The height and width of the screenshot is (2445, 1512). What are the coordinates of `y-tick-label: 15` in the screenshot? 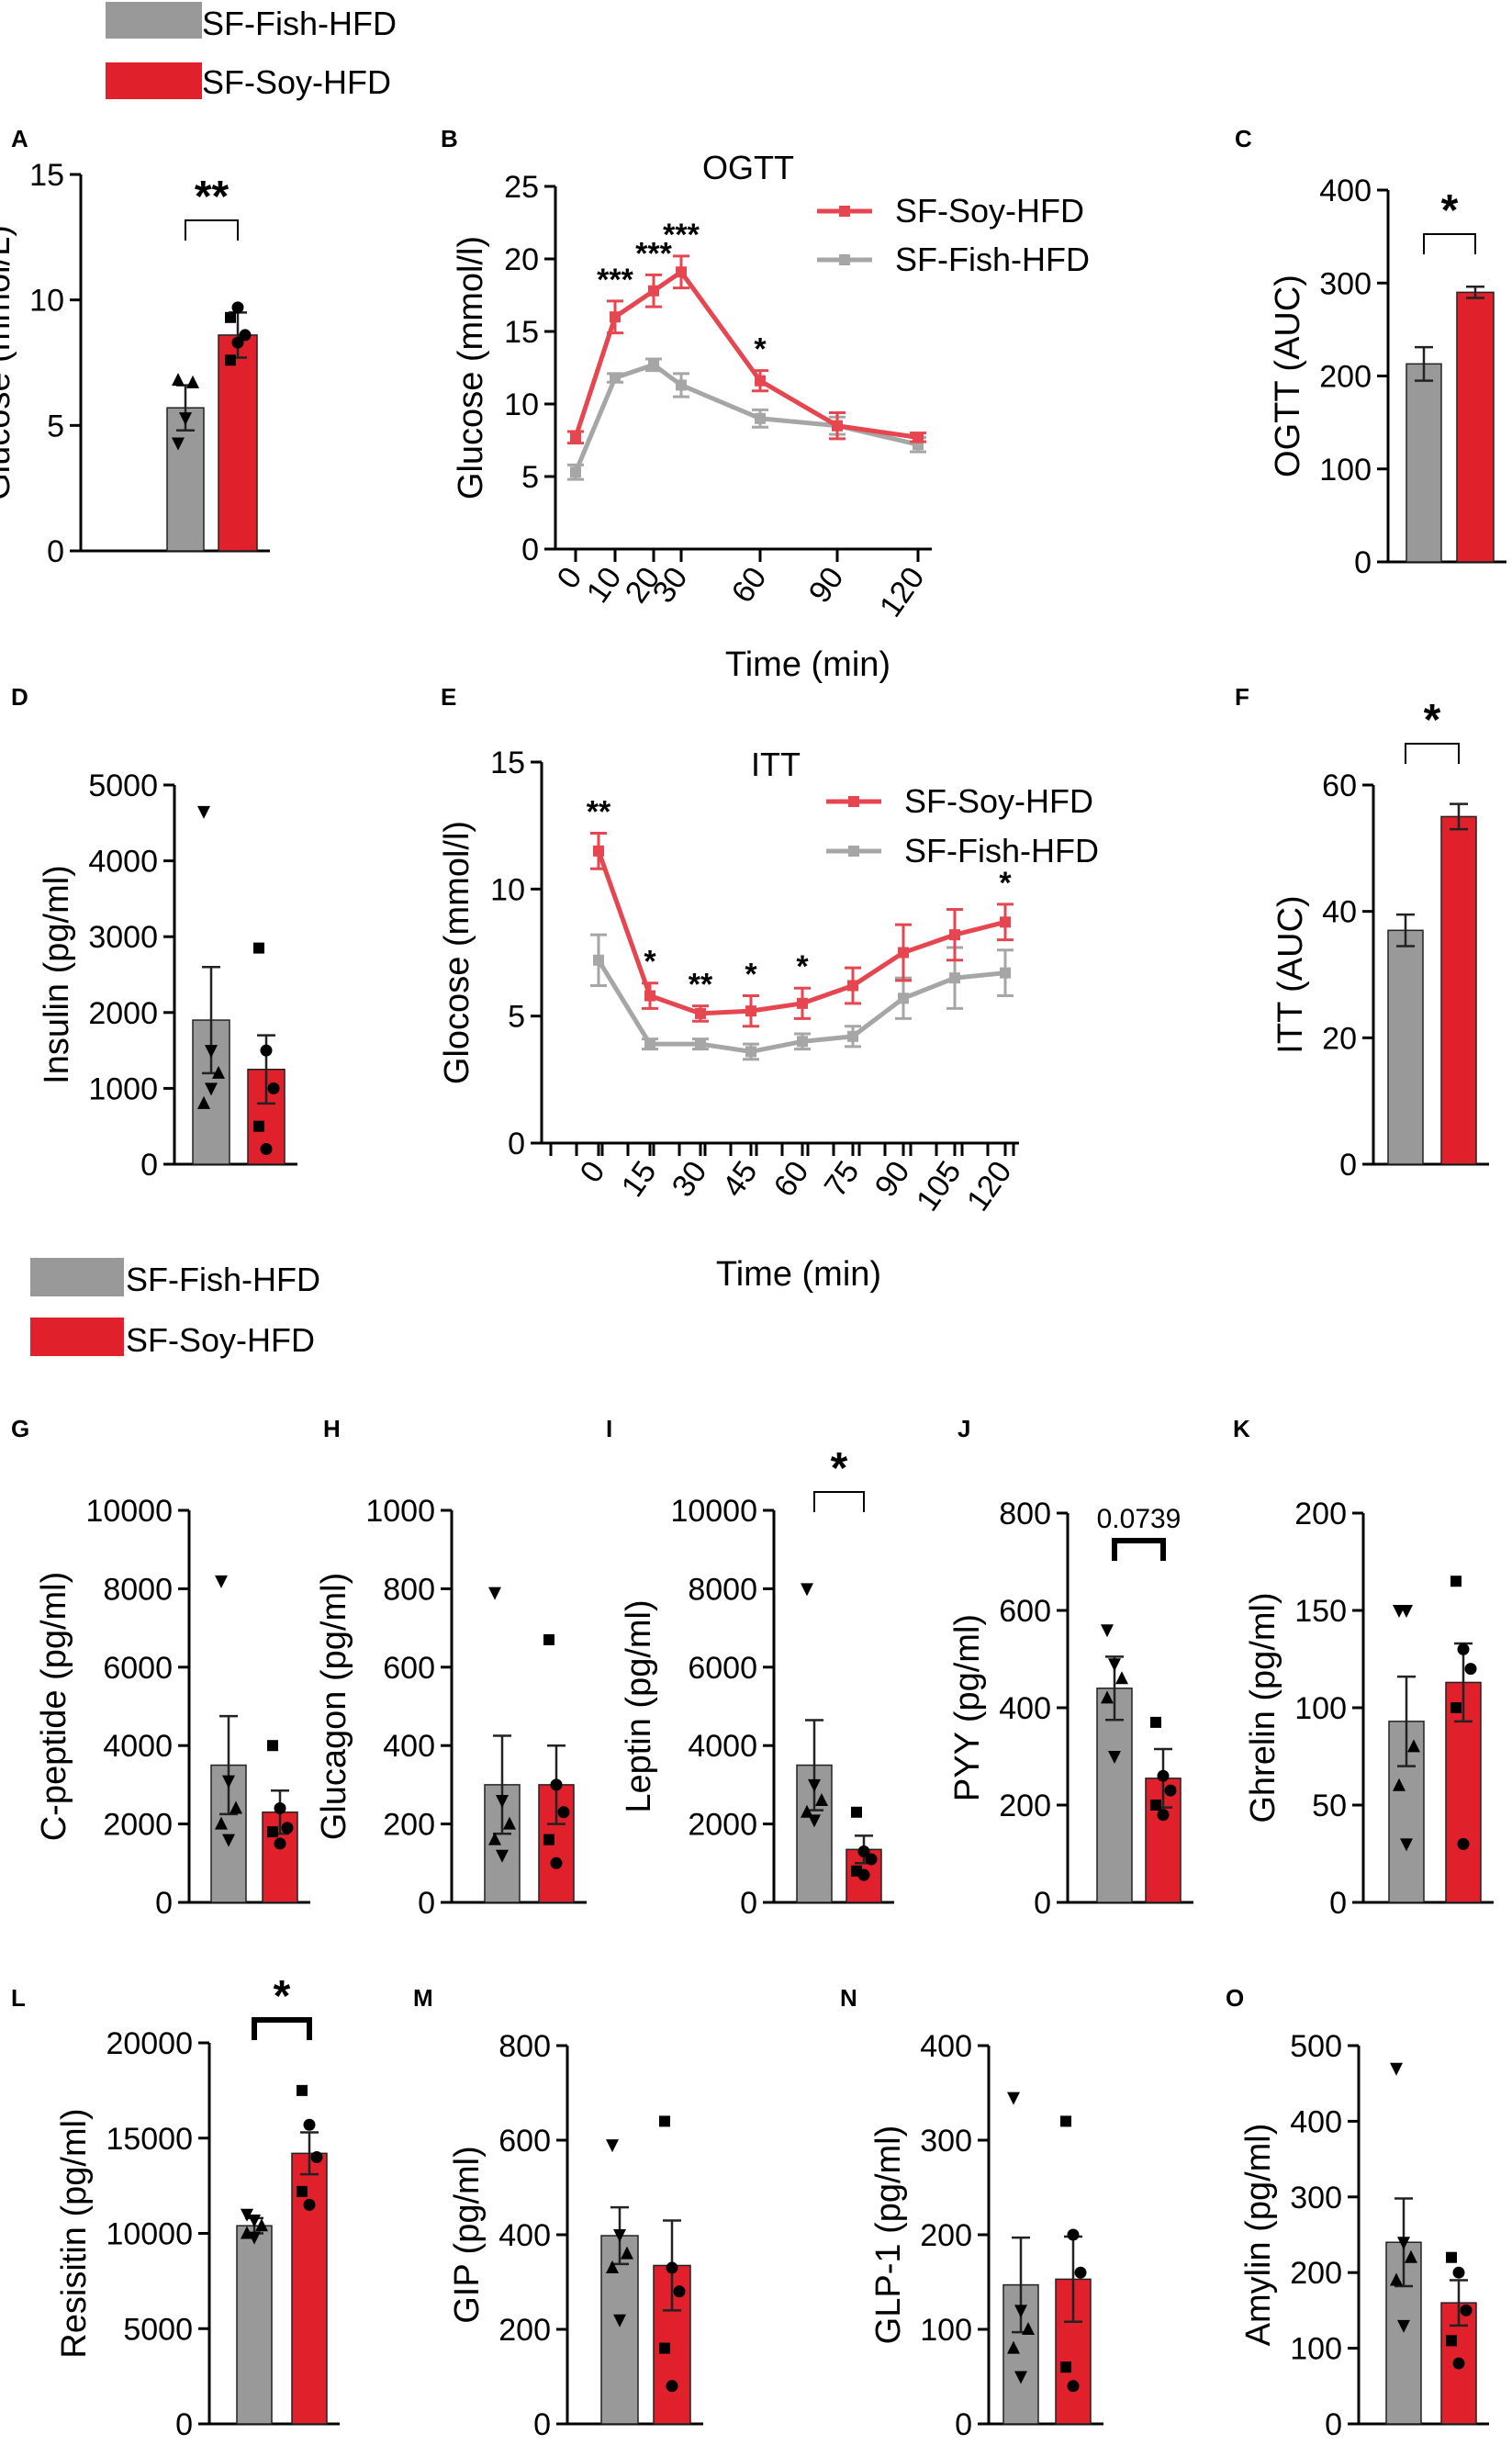 It's located at (521, 332).